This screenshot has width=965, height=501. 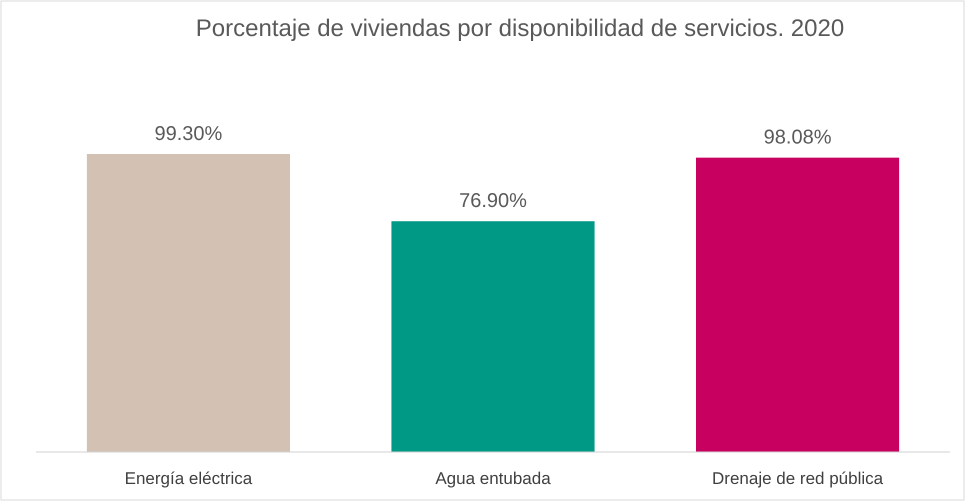 What do you see at coordinates (520, 28) in the screenshot?
I see `chart-title: Porcentaje de viviendas por disponibilidad de servicios. 2020` at bounding box center [520, 28].